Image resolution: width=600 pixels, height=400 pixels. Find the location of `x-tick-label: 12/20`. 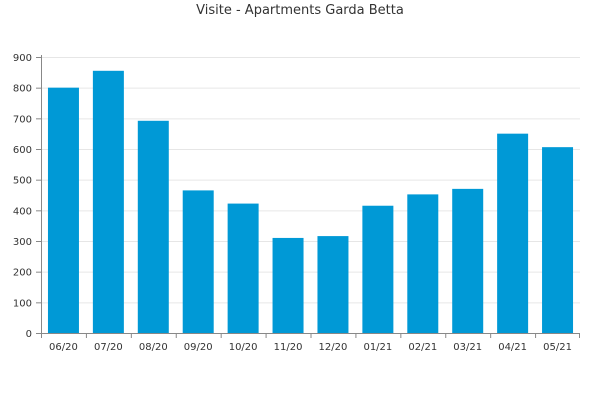

x-tick-label: 12/20 is located at coordinates (333, 347).